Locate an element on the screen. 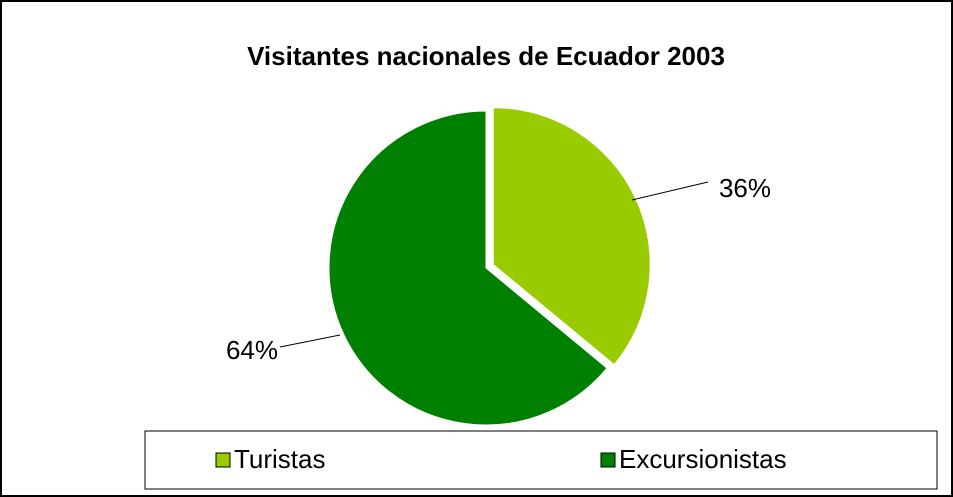 Image resolution: width=953 pixels, height=497 pixels. data-label: 36% is located at coordinates (745, 188).